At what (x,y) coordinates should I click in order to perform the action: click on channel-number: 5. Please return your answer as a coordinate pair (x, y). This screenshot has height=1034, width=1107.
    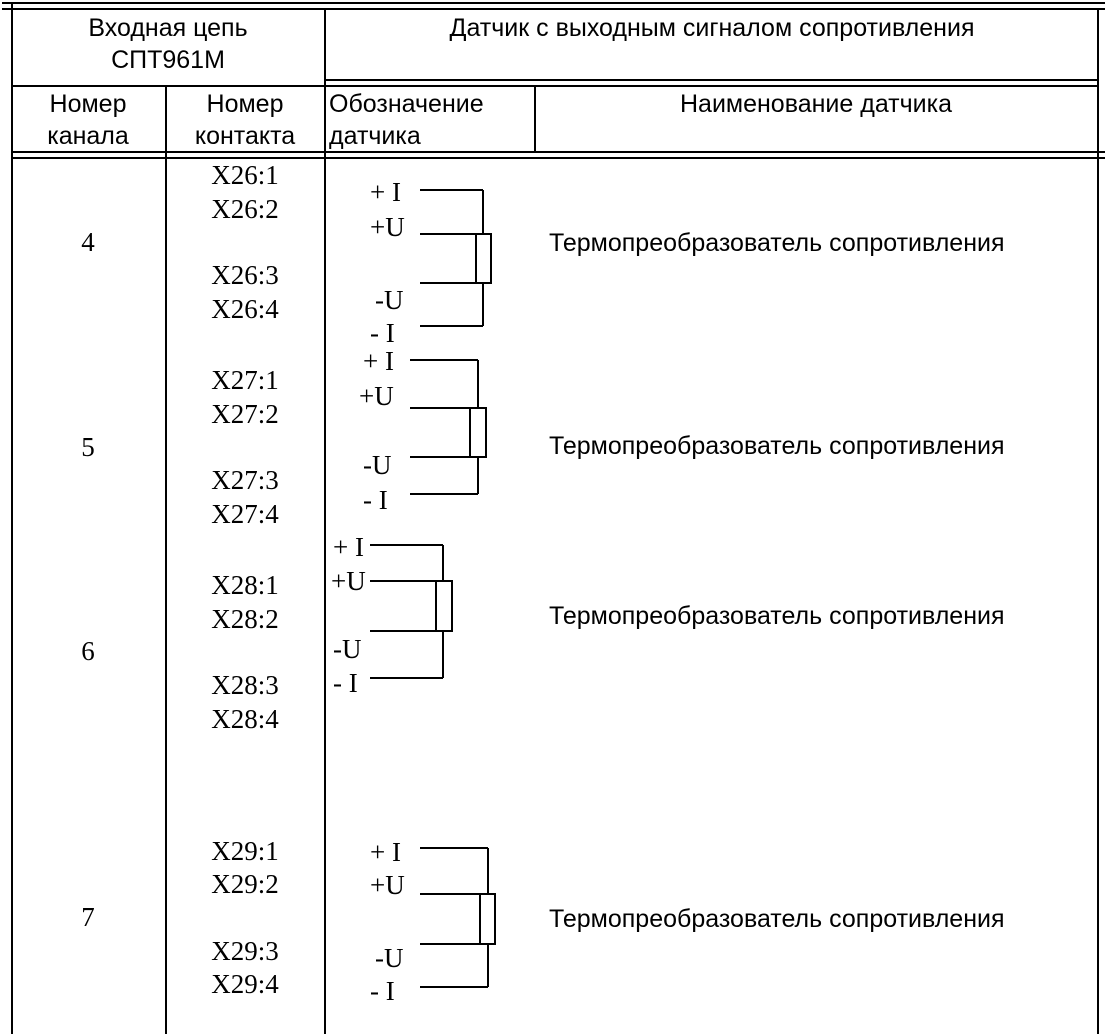
    Looking at the image, I should click on (88, 447).